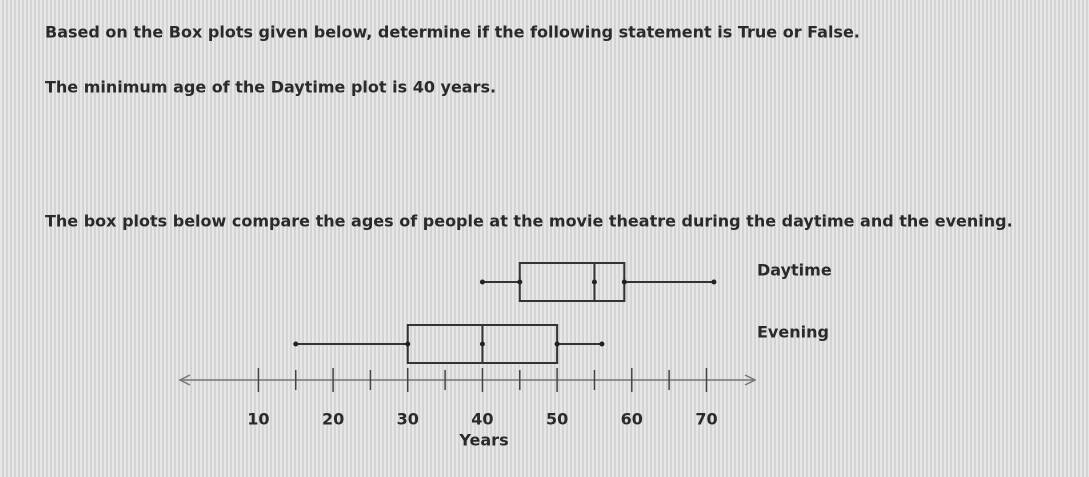 The width and height of the screenshot is (1089, 477). I want to click on x-tick-label: 40, so click(482, 419).